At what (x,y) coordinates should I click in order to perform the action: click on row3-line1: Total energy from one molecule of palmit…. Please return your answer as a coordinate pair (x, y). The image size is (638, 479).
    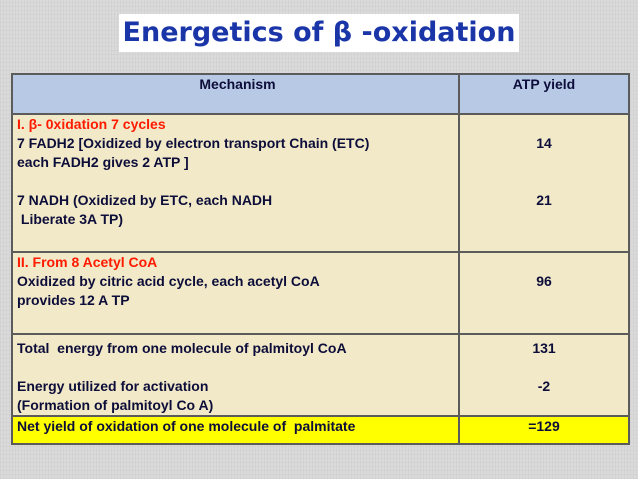
    Looking at the image, I should click on (182, 348).